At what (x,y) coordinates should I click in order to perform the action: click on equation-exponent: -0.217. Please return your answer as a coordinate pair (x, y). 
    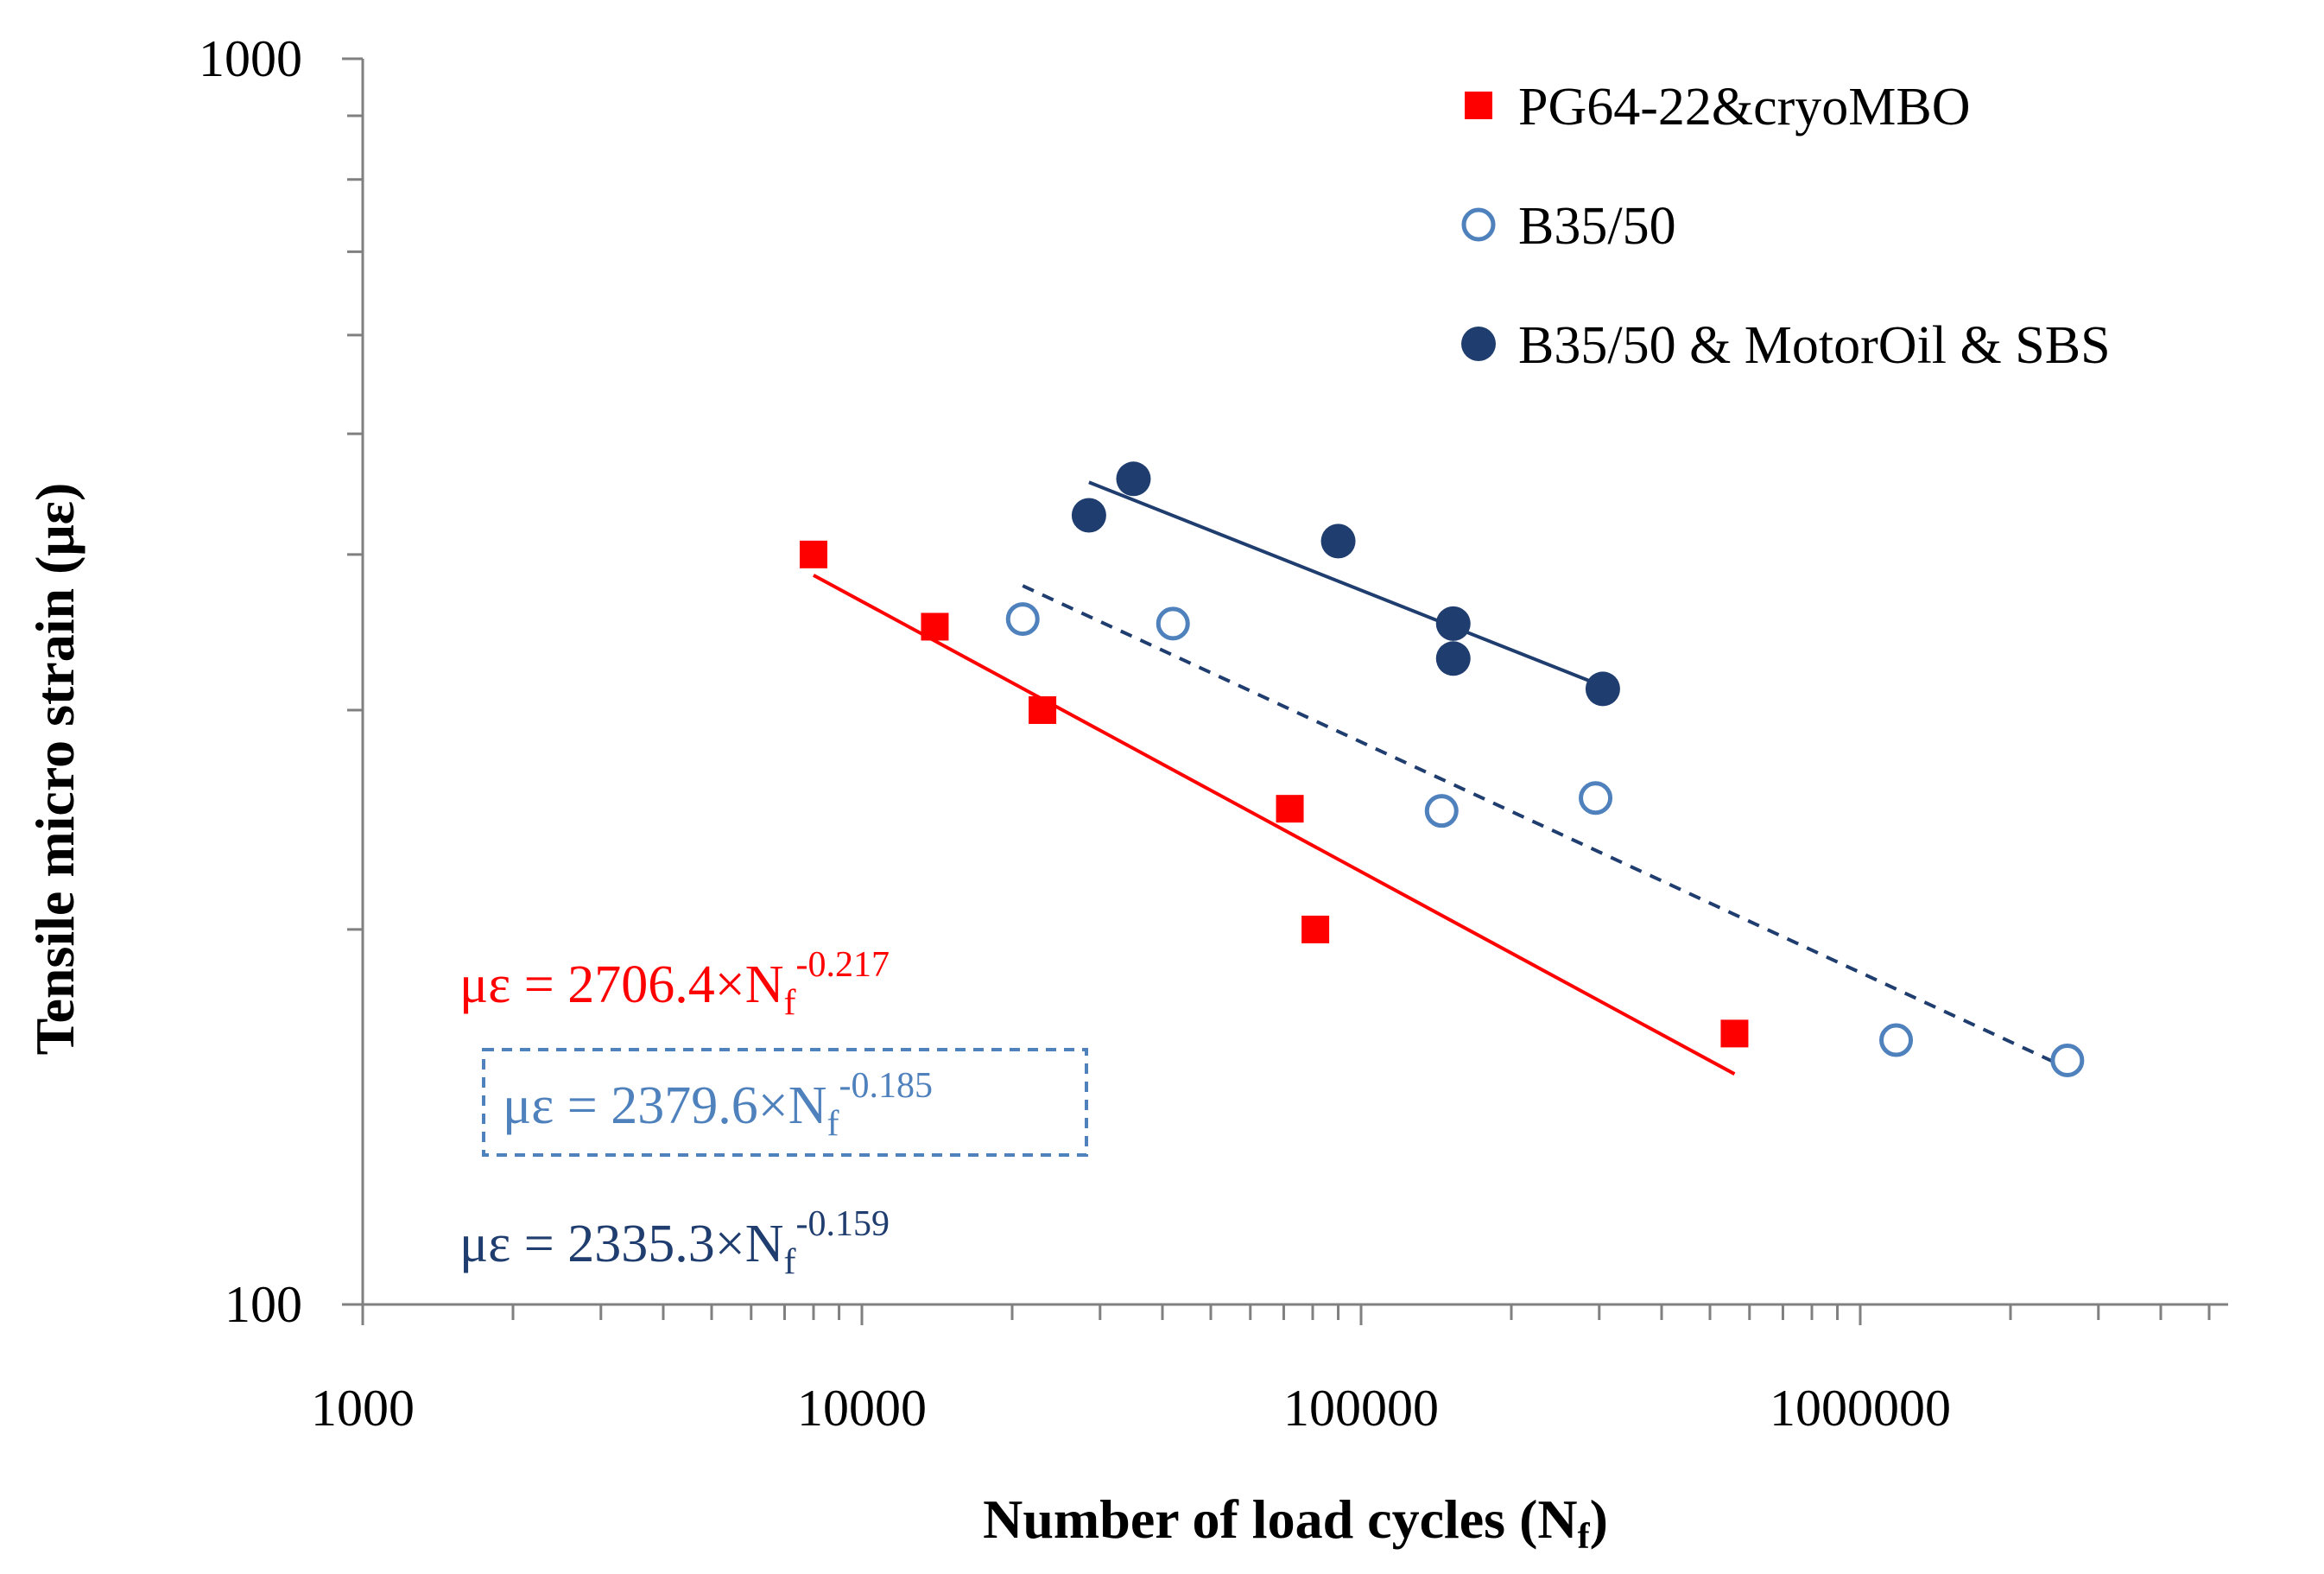
    Looking at the image, I should click on (842, 965).